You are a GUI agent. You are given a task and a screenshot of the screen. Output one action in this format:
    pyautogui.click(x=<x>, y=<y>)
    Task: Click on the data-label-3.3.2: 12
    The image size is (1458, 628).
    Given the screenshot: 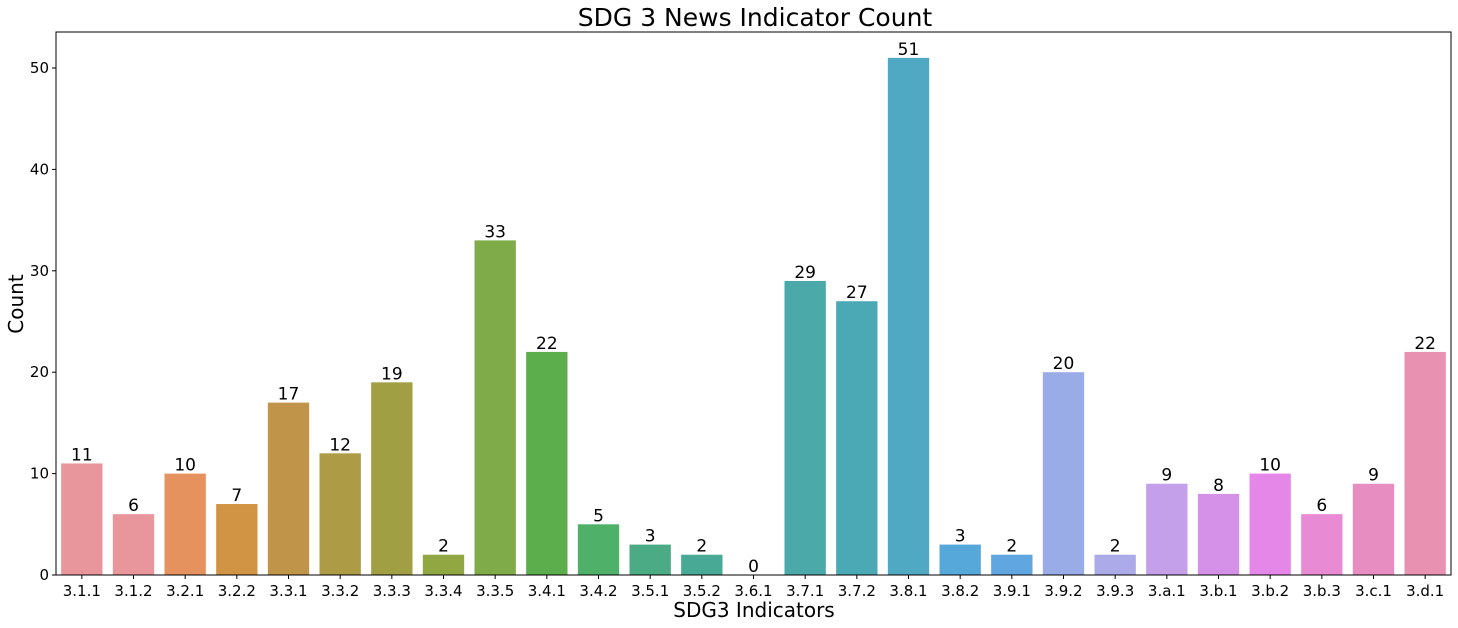 What is the action you would take?
    pyautogui.click(x=340, y=445)
    